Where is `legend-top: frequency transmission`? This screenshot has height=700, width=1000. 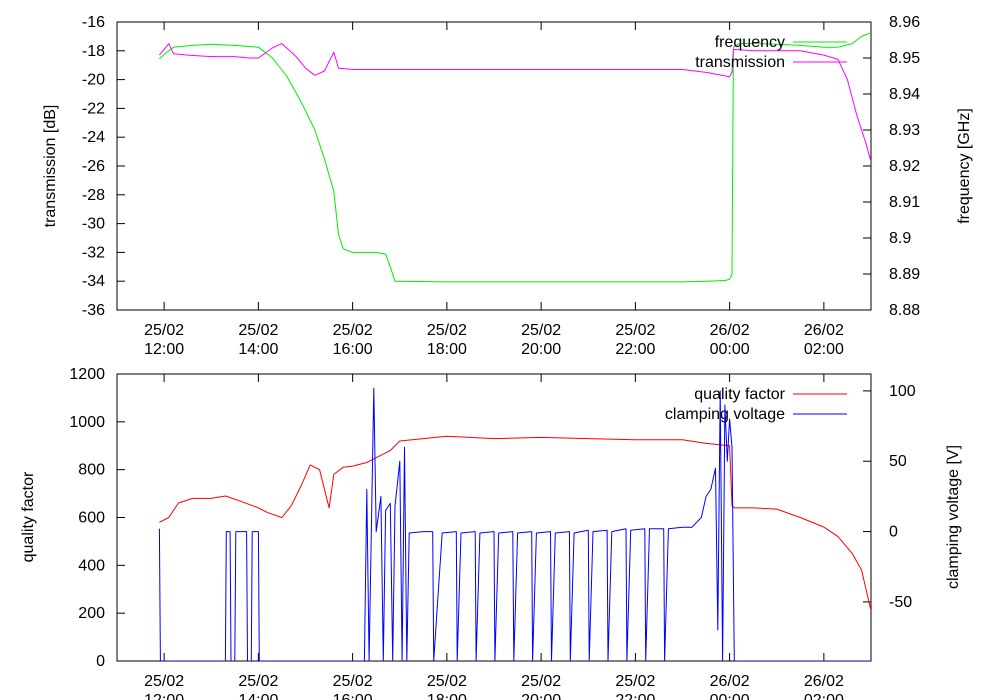
legend-top: frequency transmission is located at coordinates (771, 52).